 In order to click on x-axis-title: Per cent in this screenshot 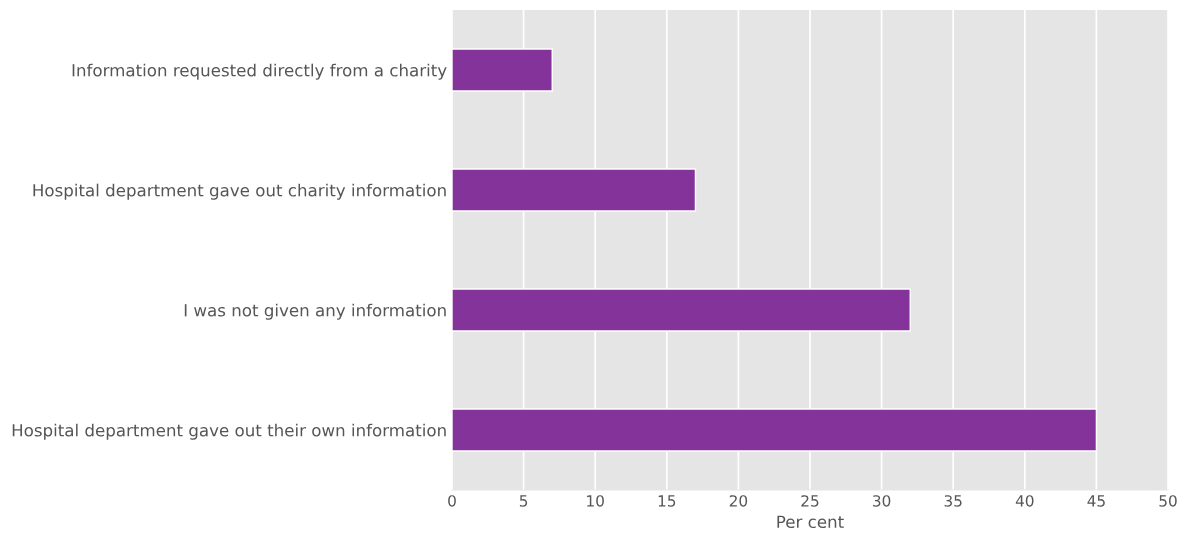, I will do `click(810, 522)`.